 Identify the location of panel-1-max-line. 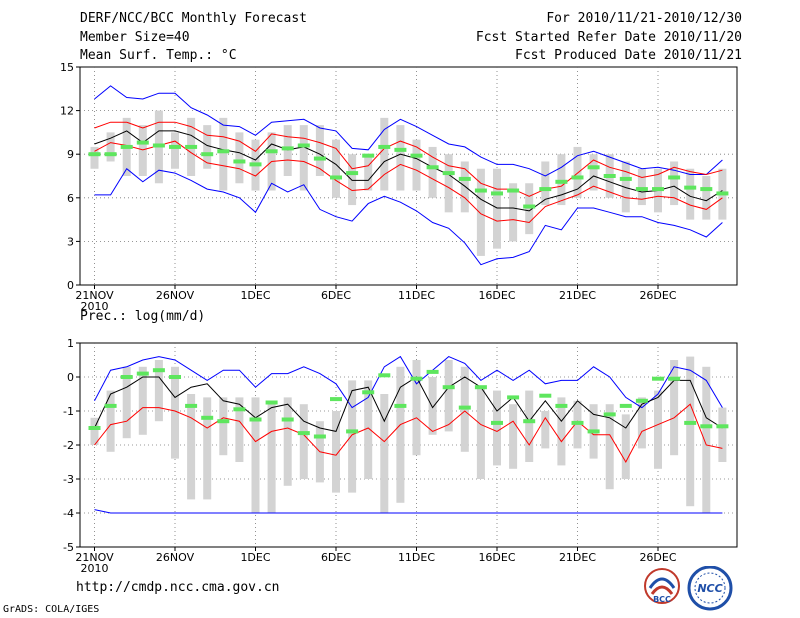
(408, 131).